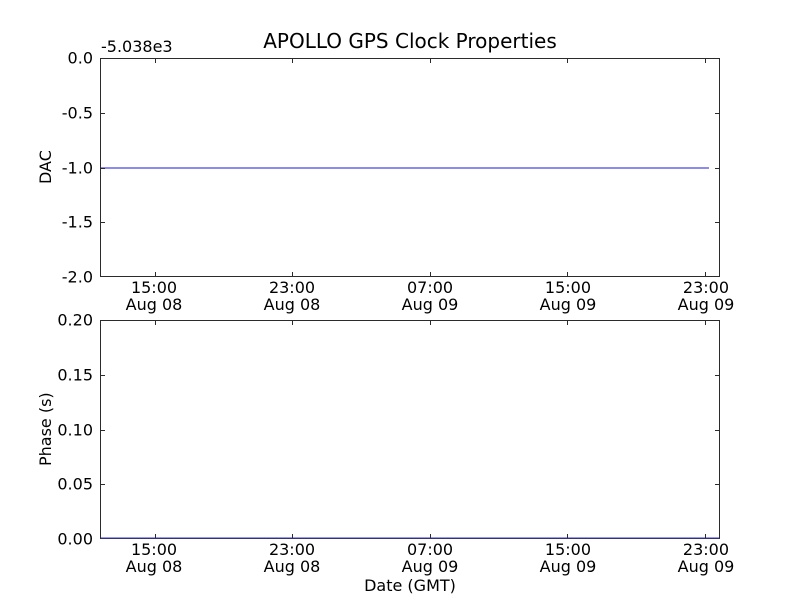 The height and width of the screenshot is (600, 800). Describe the element at coordinates (410, 585) in the screenshot. I see `x-axis-label: Date (GMT)` at that location.